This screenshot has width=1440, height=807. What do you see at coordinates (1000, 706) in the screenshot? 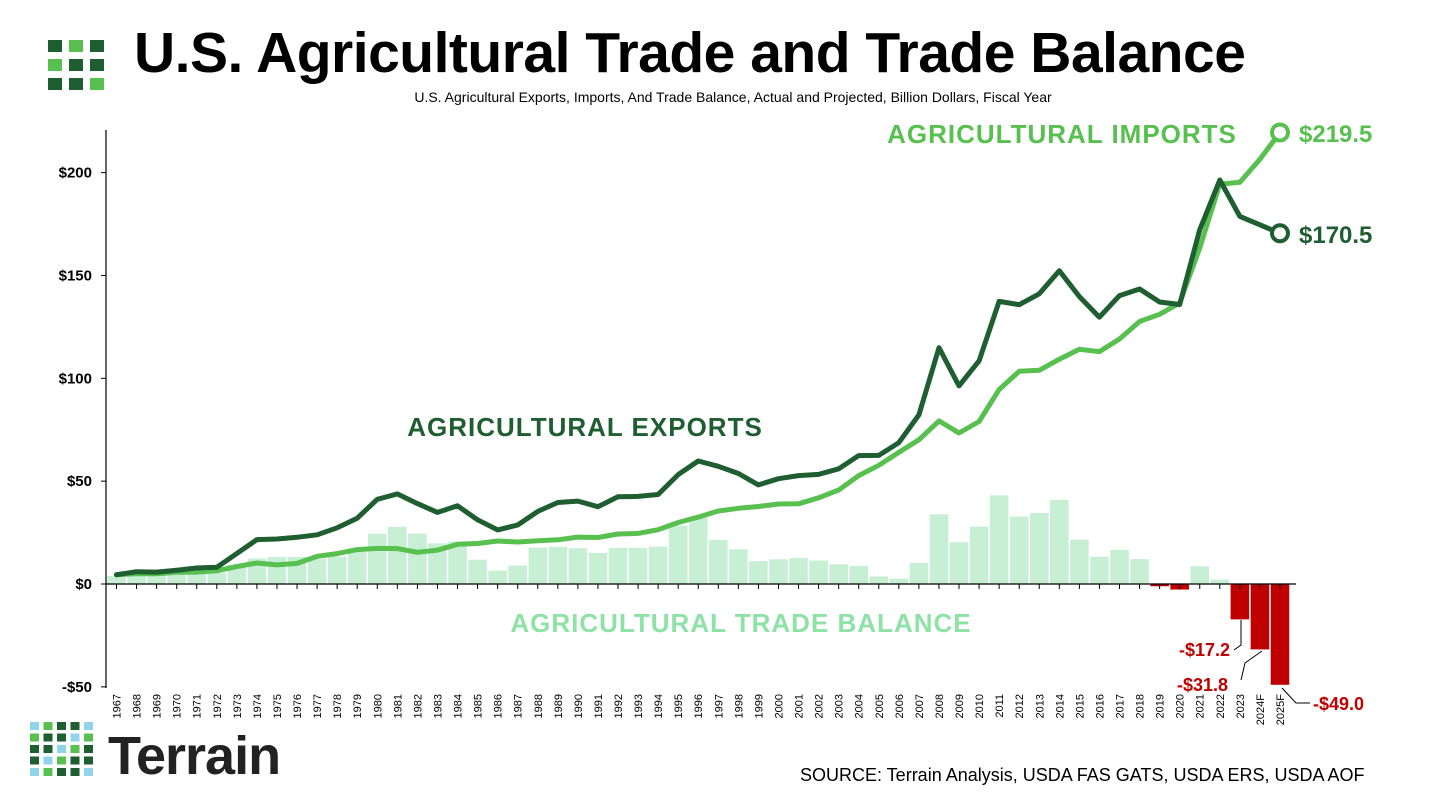
I see `x-tick-label: 2011` at bounding box center [1000, 706].